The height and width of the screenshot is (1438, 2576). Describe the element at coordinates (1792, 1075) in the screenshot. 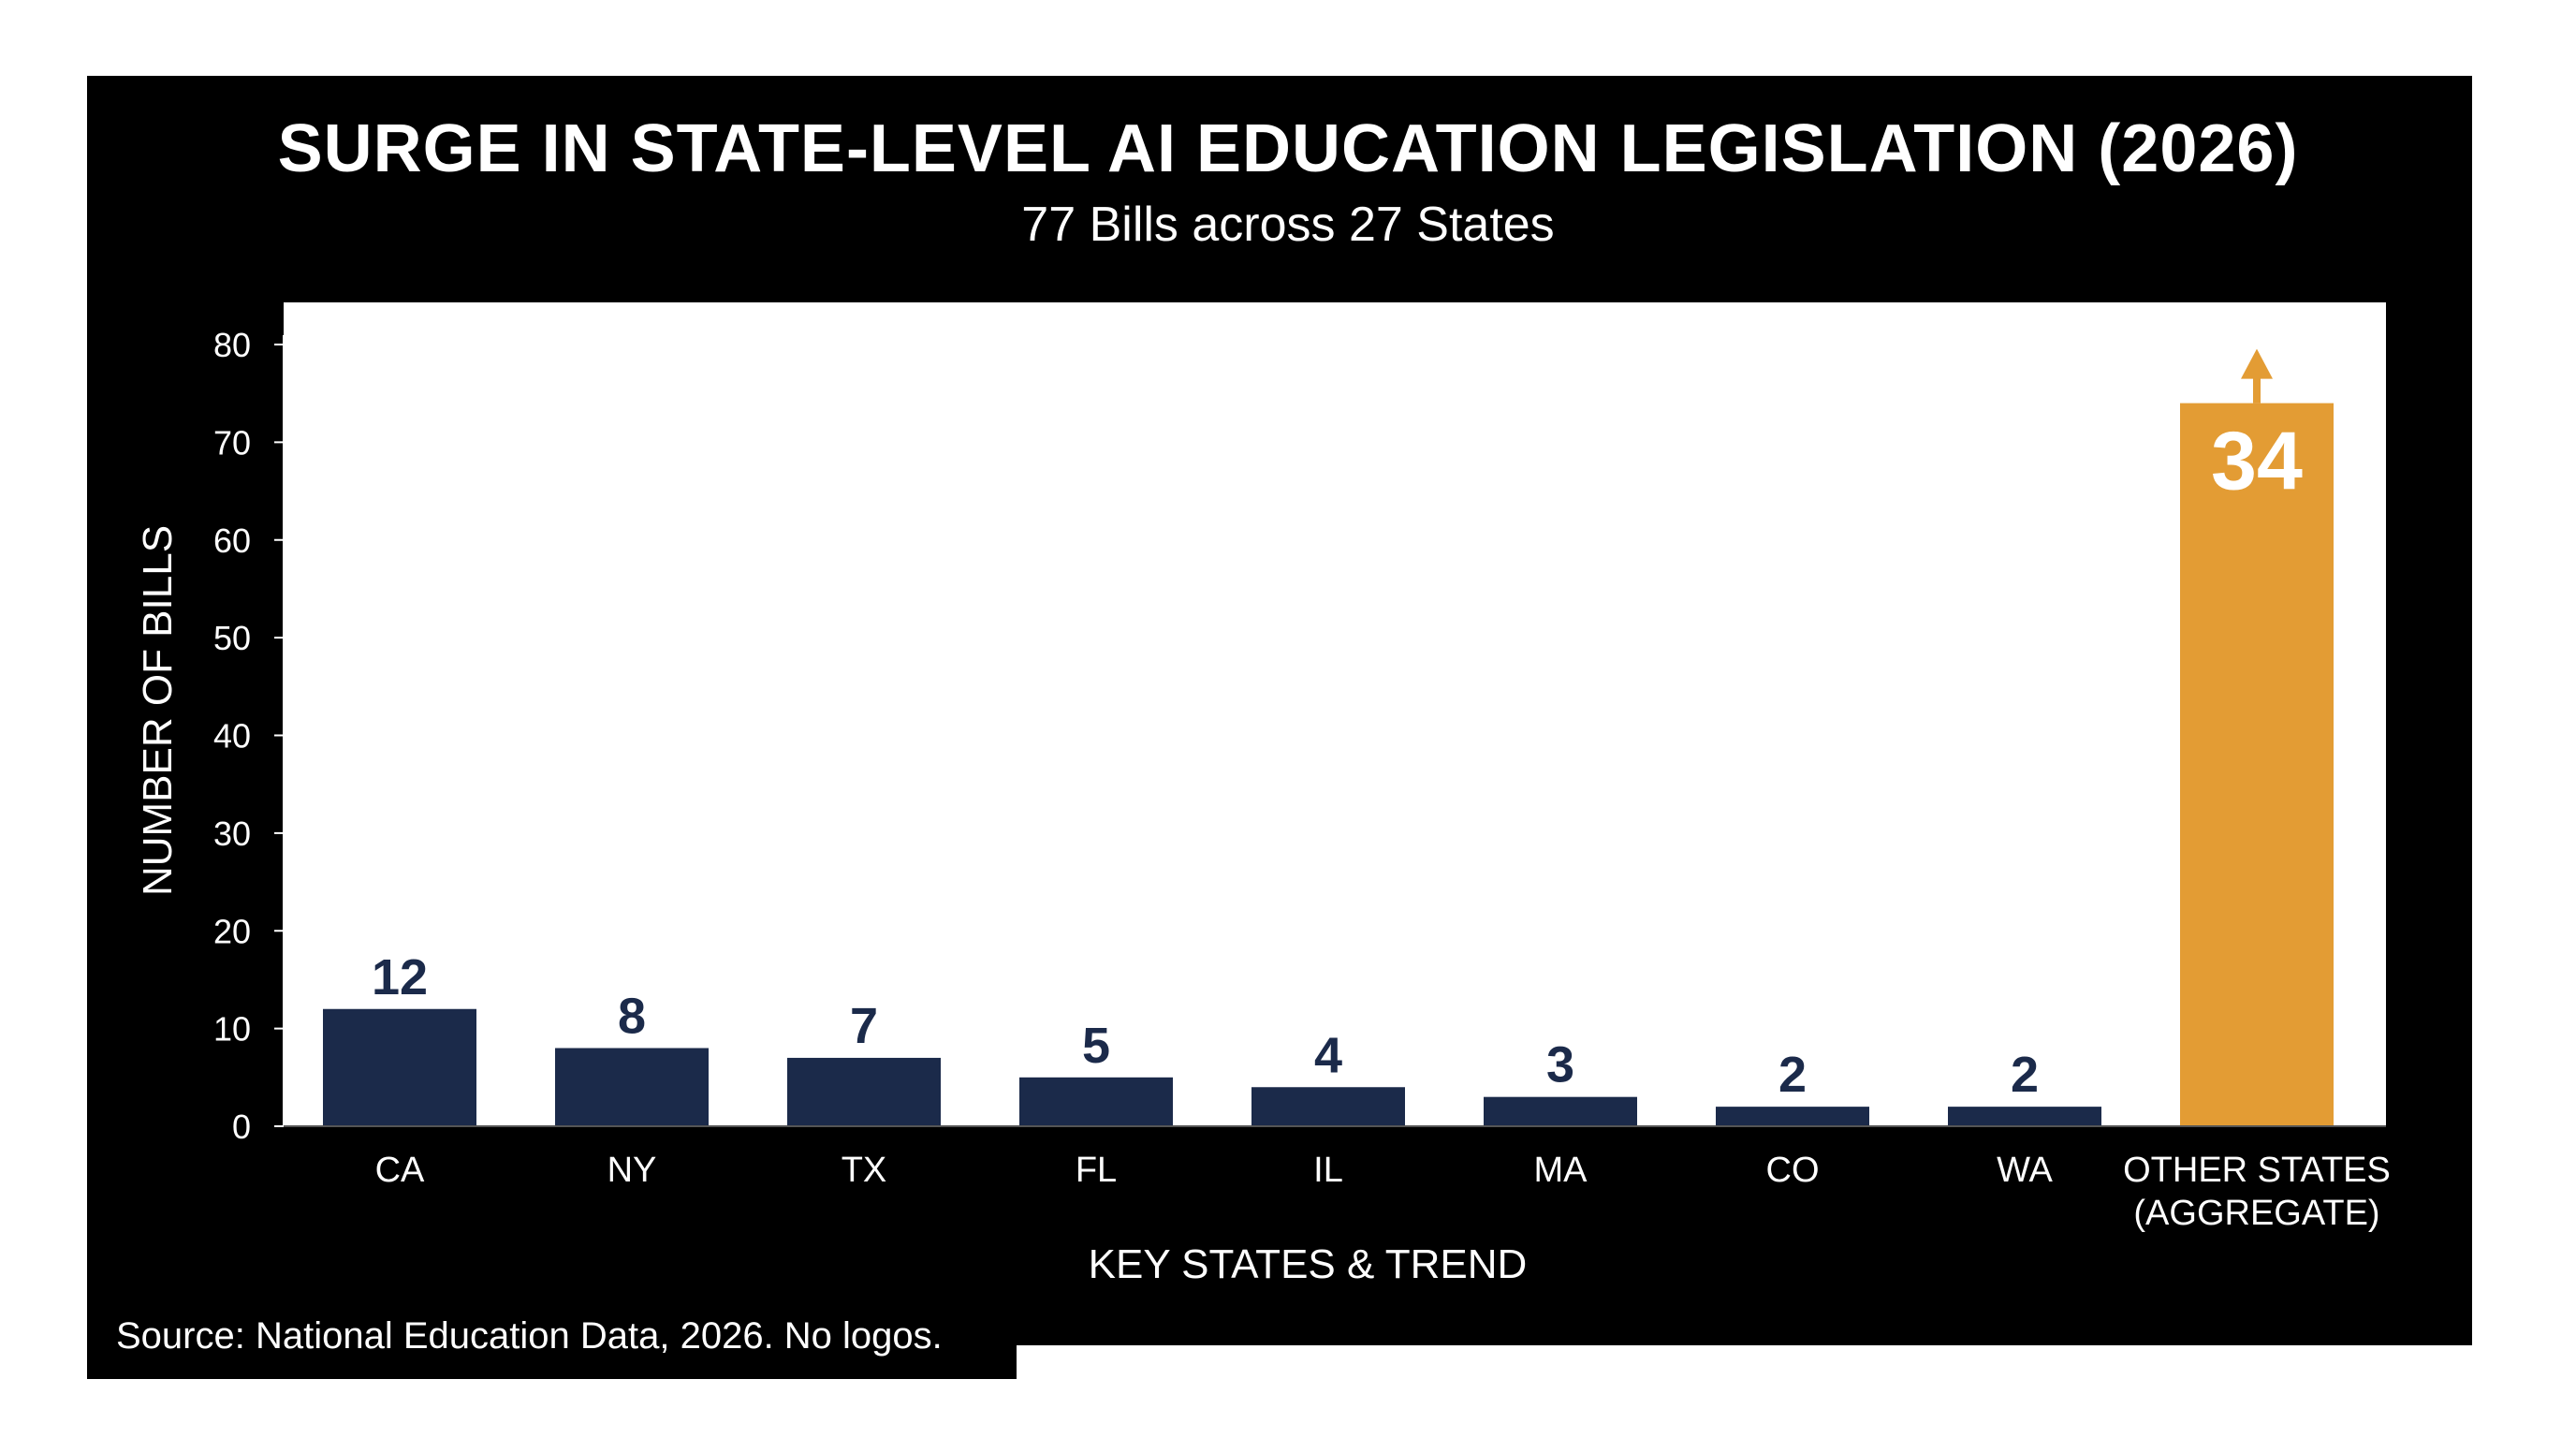

I see `data-label-6: 2` at that location.